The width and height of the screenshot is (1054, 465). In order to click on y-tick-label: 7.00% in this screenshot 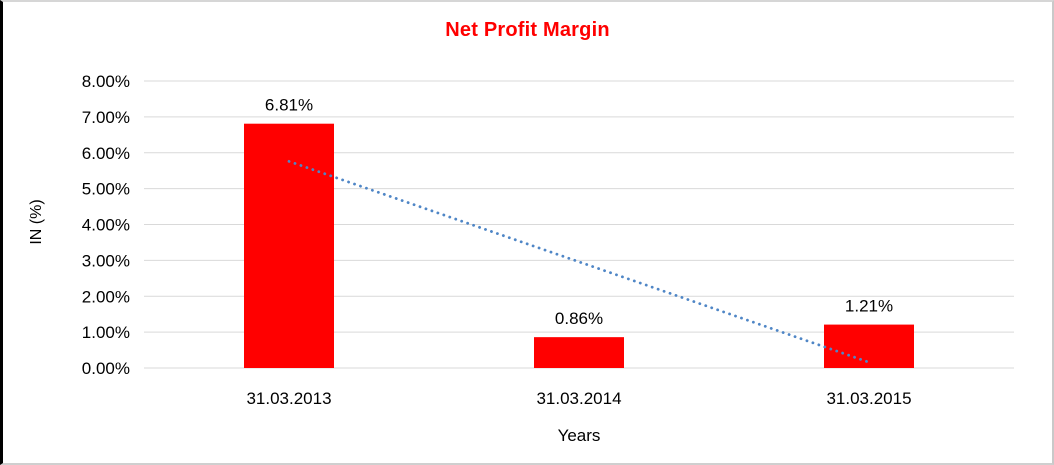, I will do `click(106, 117)`.